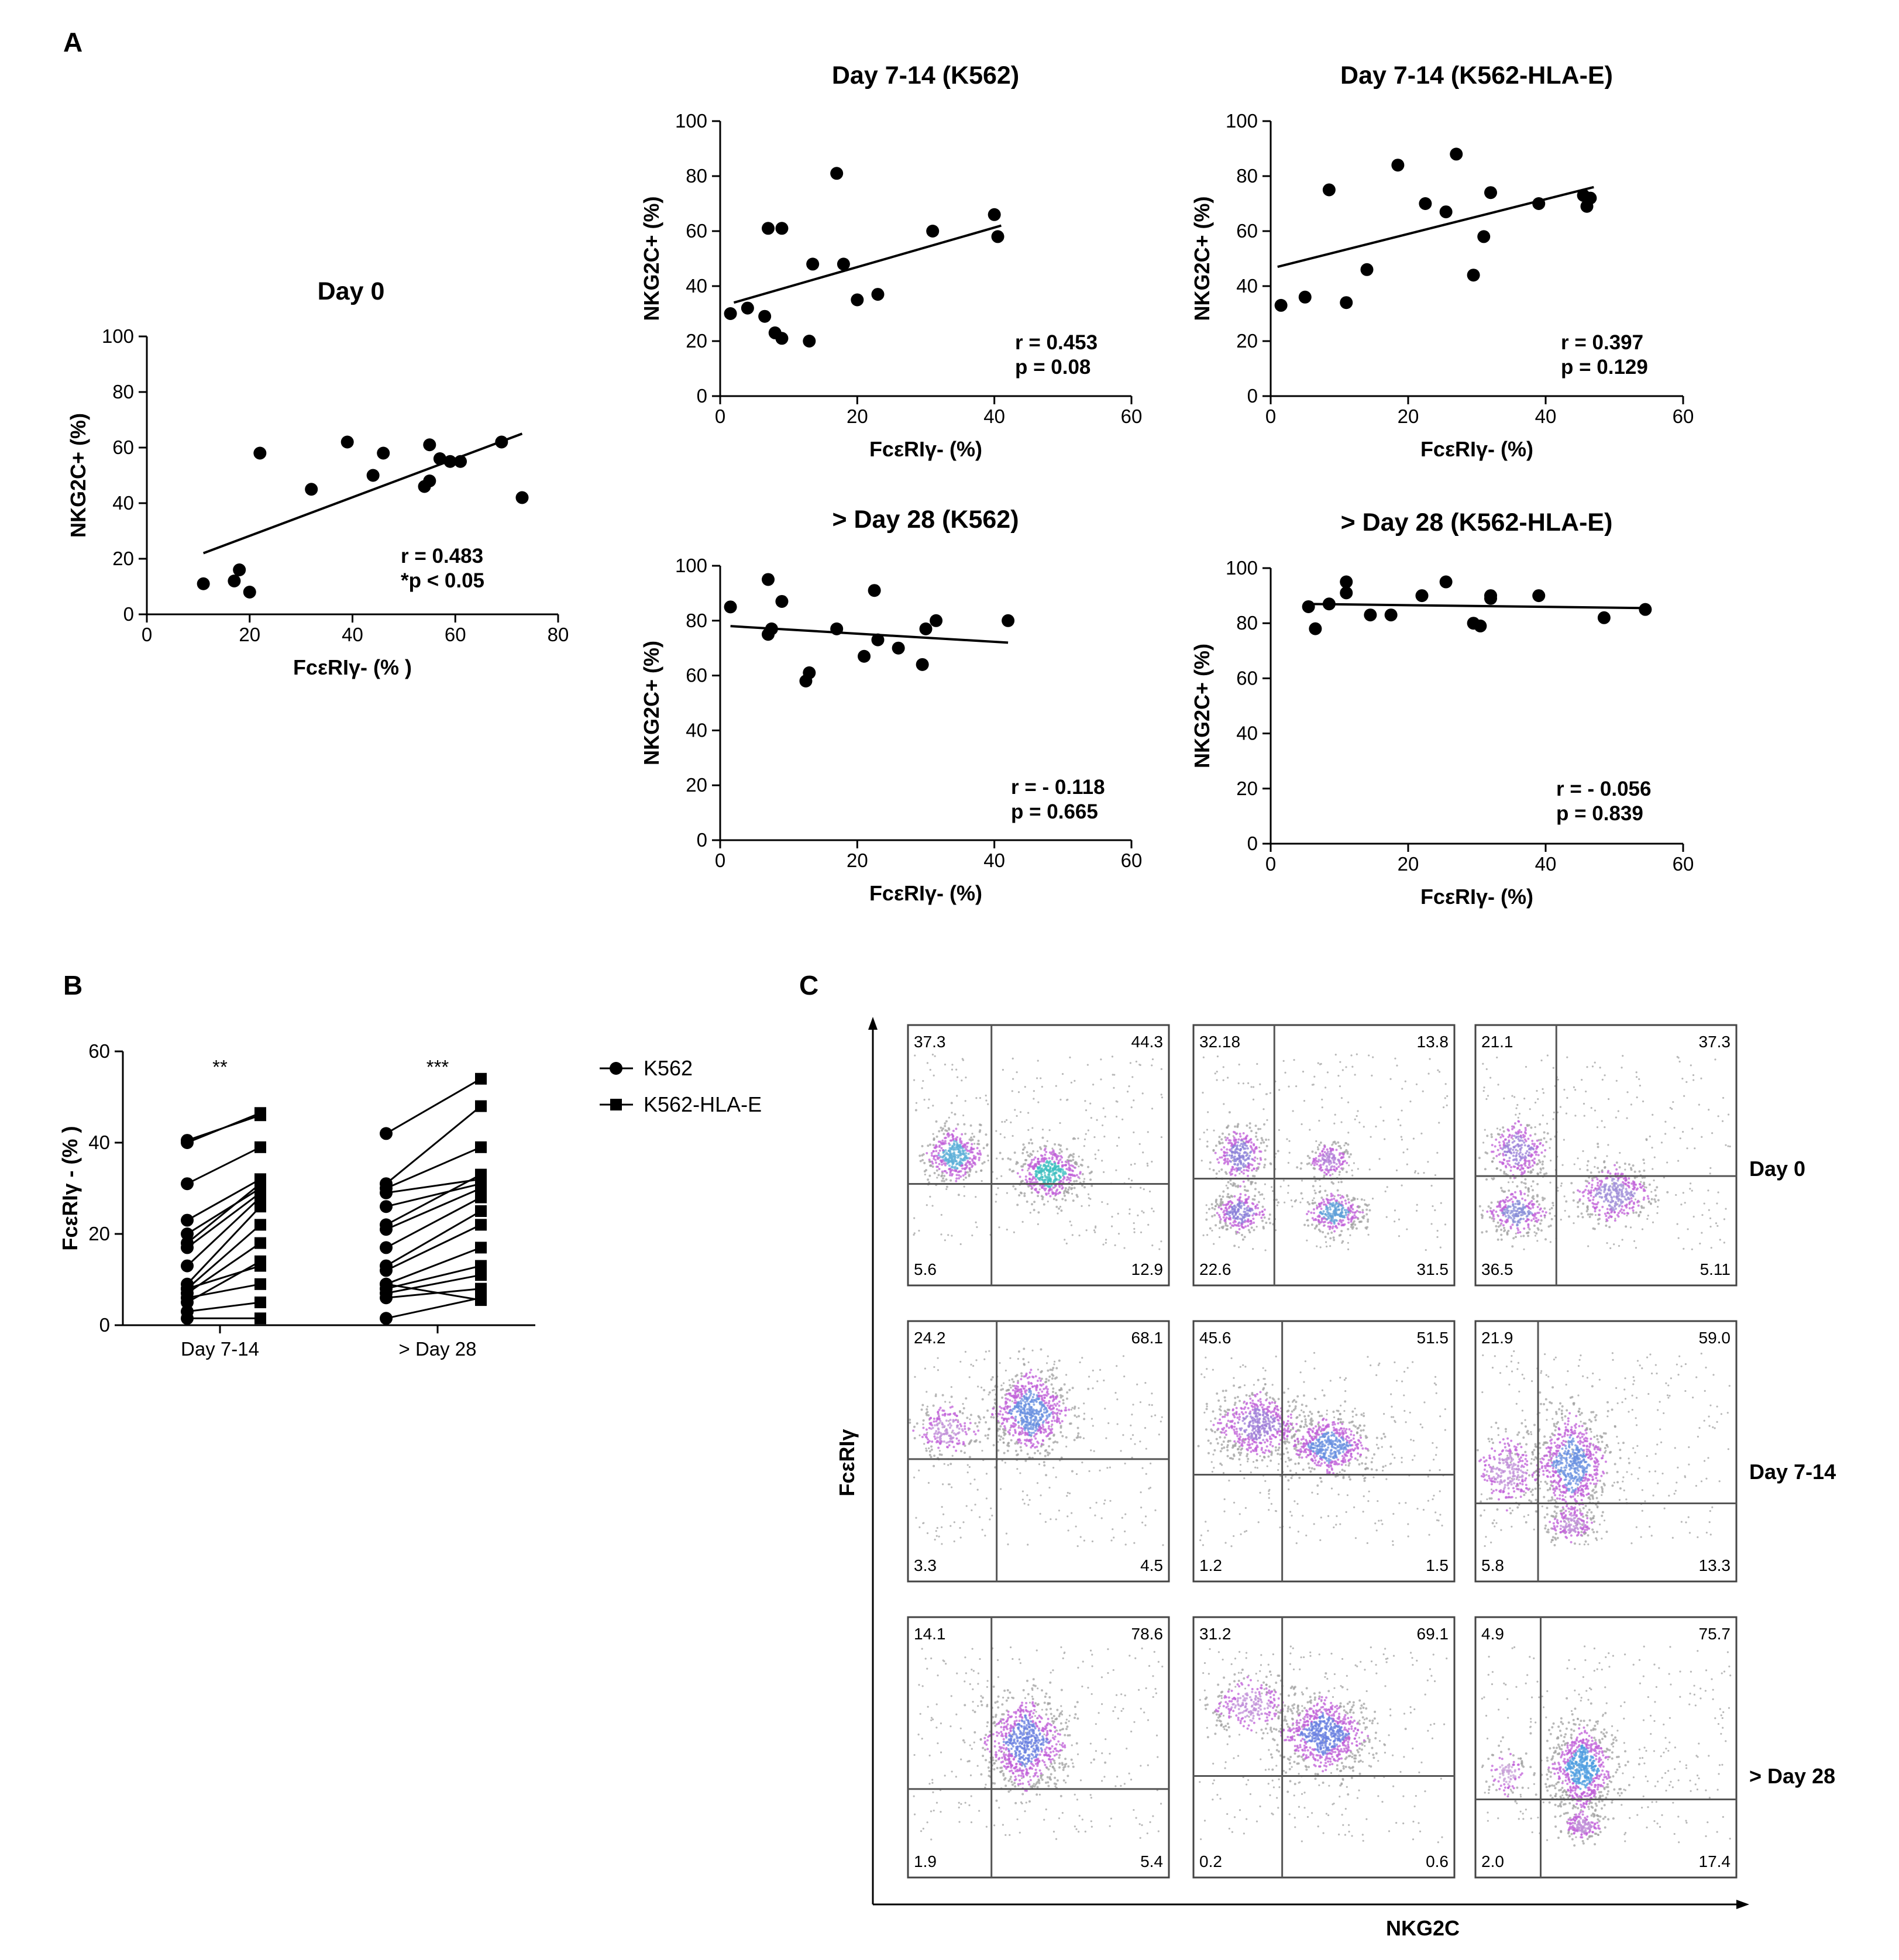  Describe the element at coordinates (1602, 342) in the screenshot. I see `stat-r: r = 0.397` at that location.